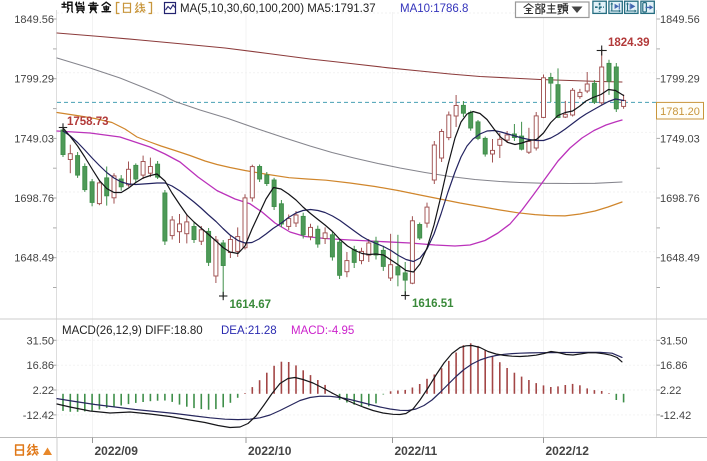  Describe the element at coordinates (251, 305) in the screenshot. I see `svg-text: 1614.67` at that location.